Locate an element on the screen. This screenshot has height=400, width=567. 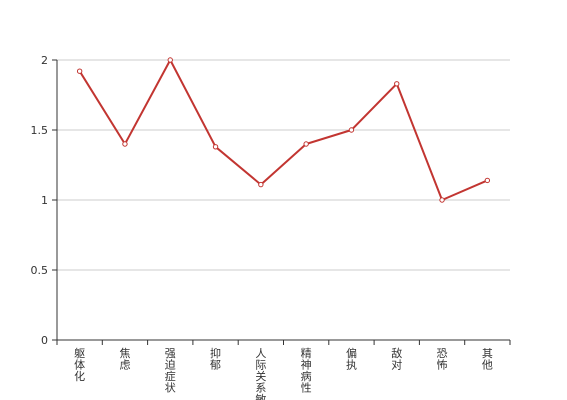
x-tick-label: 抑郁 is located at coordinates (215, 359).